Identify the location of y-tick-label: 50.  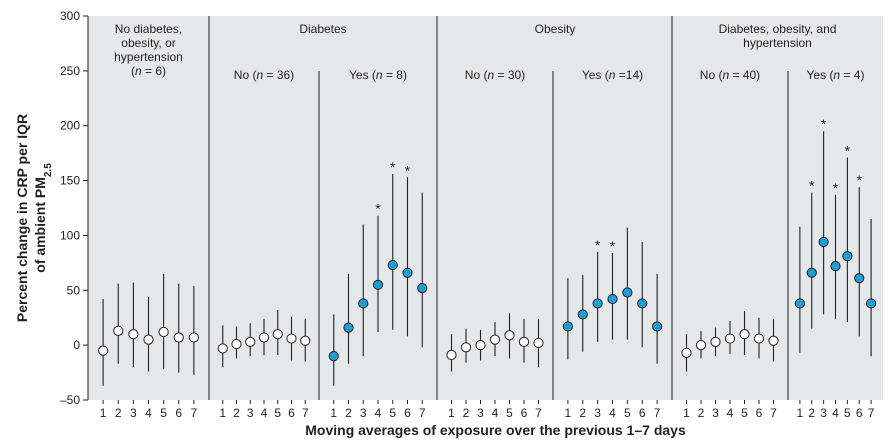
(74, 290).